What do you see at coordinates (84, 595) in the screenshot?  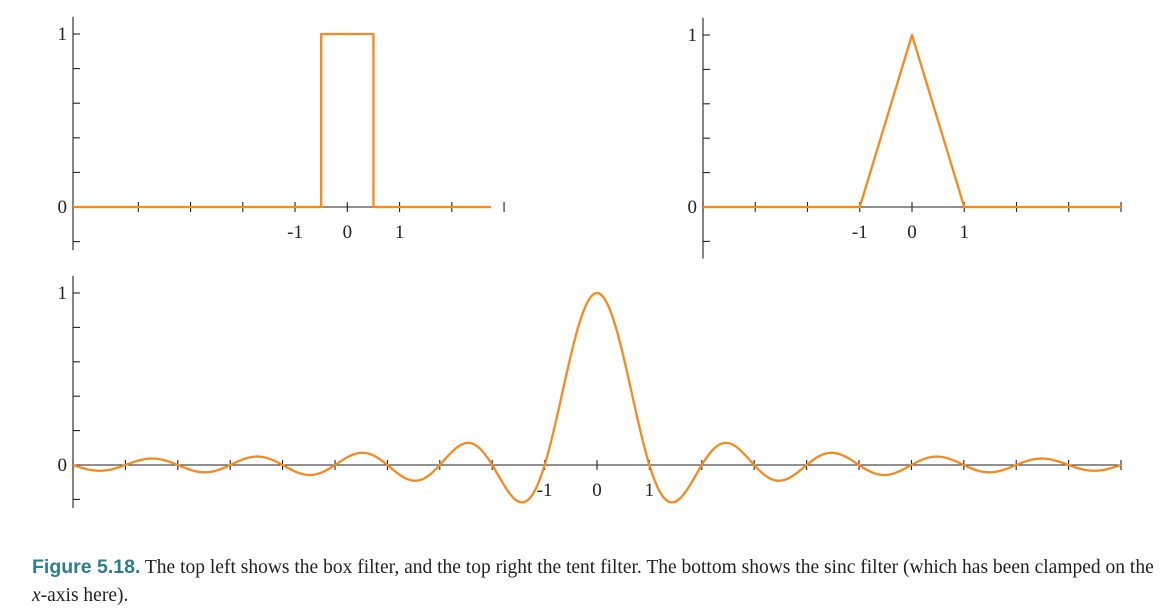 I see `caption-text-2: -axis here).` at bounding box center [84, 595].